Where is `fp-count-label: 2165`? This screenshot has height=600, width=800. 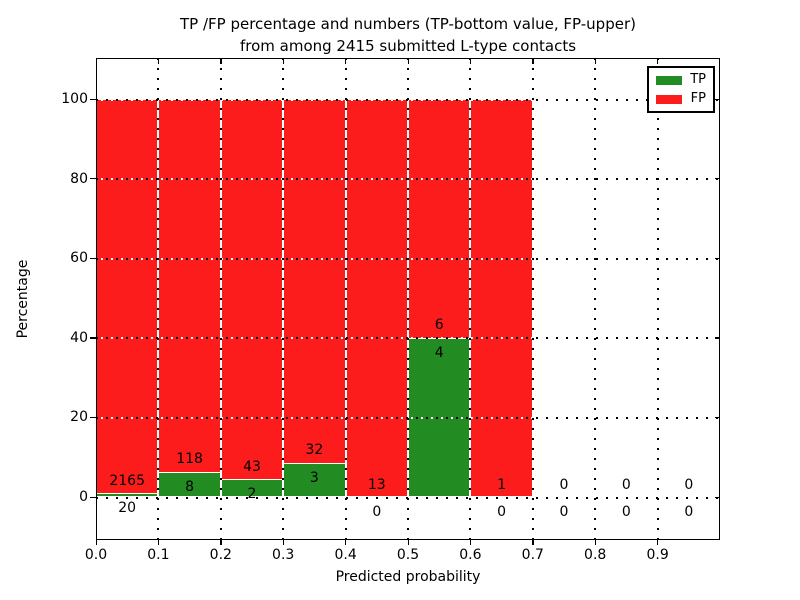 fp-count-label: 2165 is located at coordinates (127, 480).